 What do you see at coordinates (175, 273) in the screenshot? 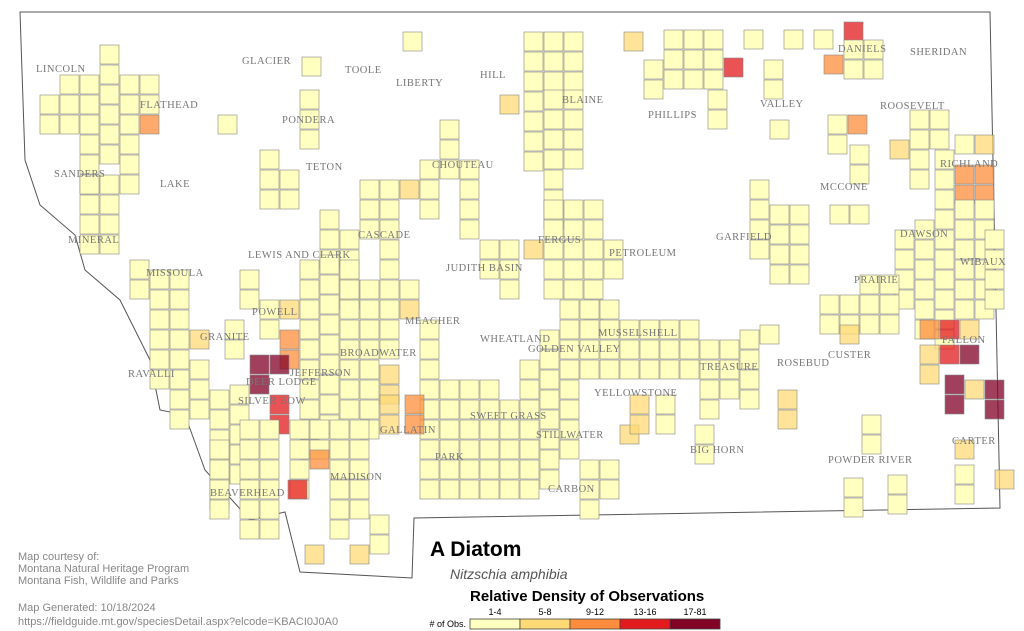
I see `county-label: MISSOULA` at bounding box center [175, 273].